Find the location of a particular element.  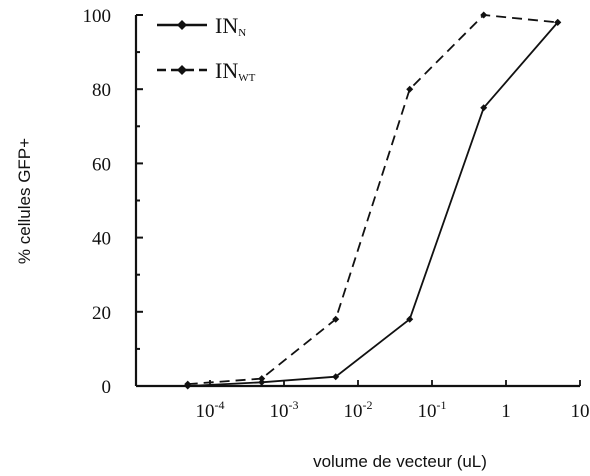

legend-label: INN is located at coordinates (230, 26).